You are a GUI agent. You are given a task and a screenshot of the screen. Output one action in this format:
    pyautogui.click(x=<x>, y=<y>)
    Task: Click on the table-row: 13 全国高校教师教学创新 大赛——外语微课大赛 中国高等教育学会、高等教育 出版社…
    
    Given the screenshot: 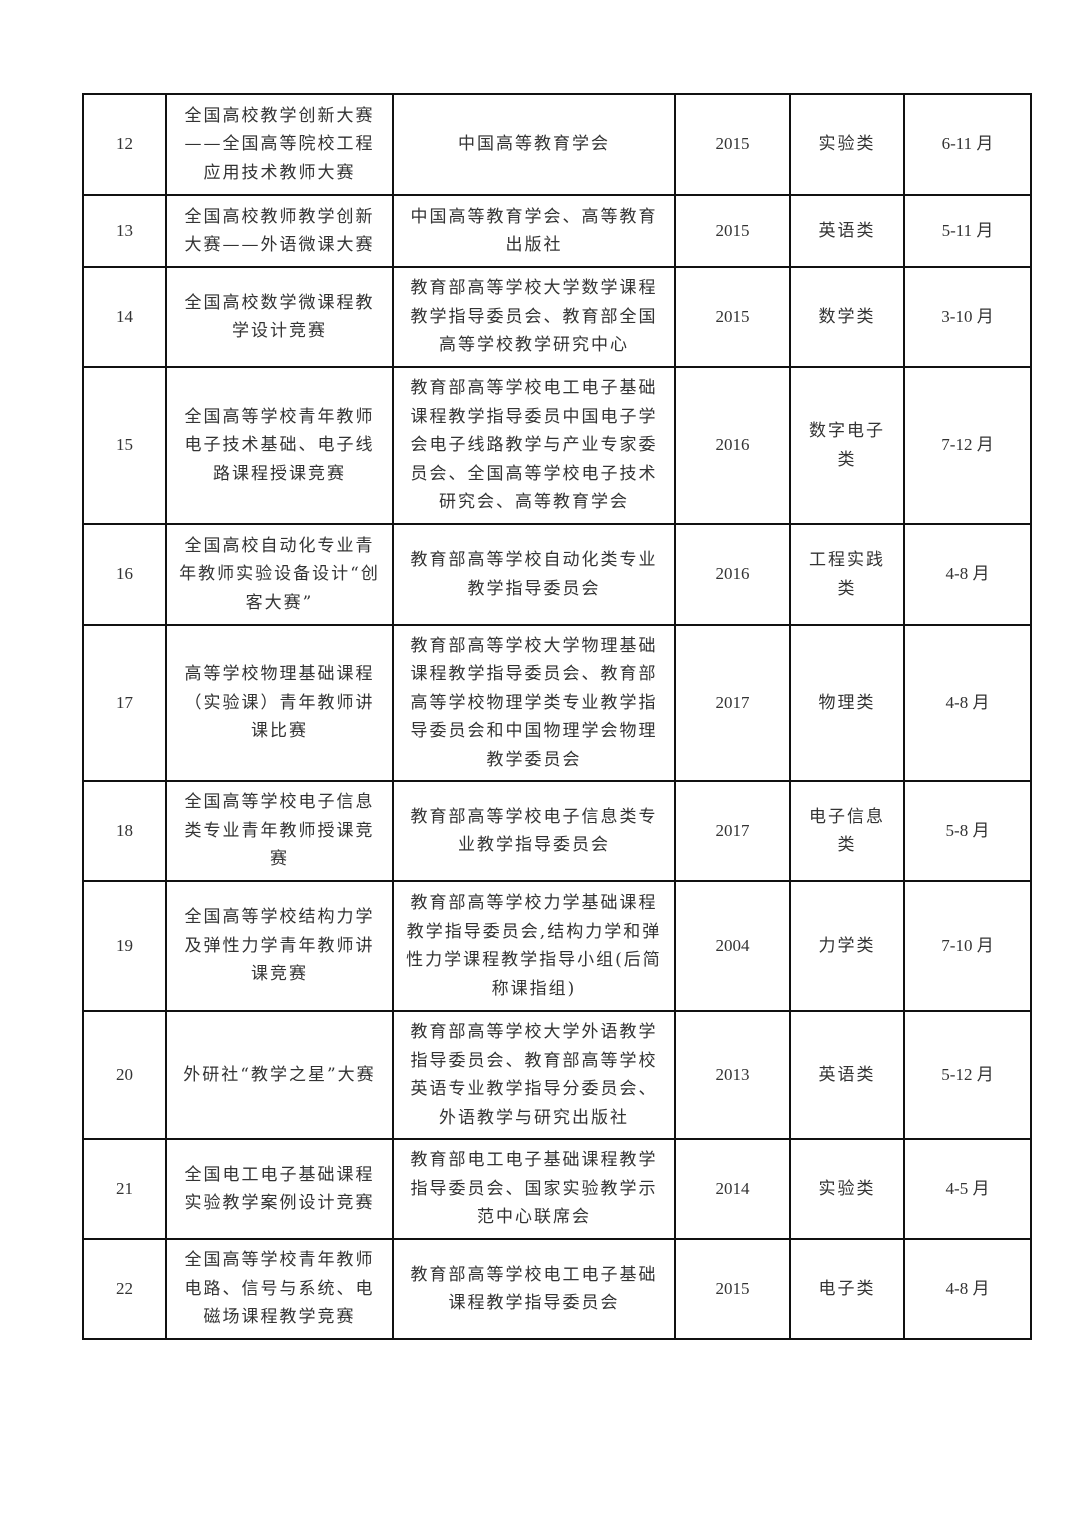 What is the action you would take?
    pyautogui.click(x=557, y=231)
    